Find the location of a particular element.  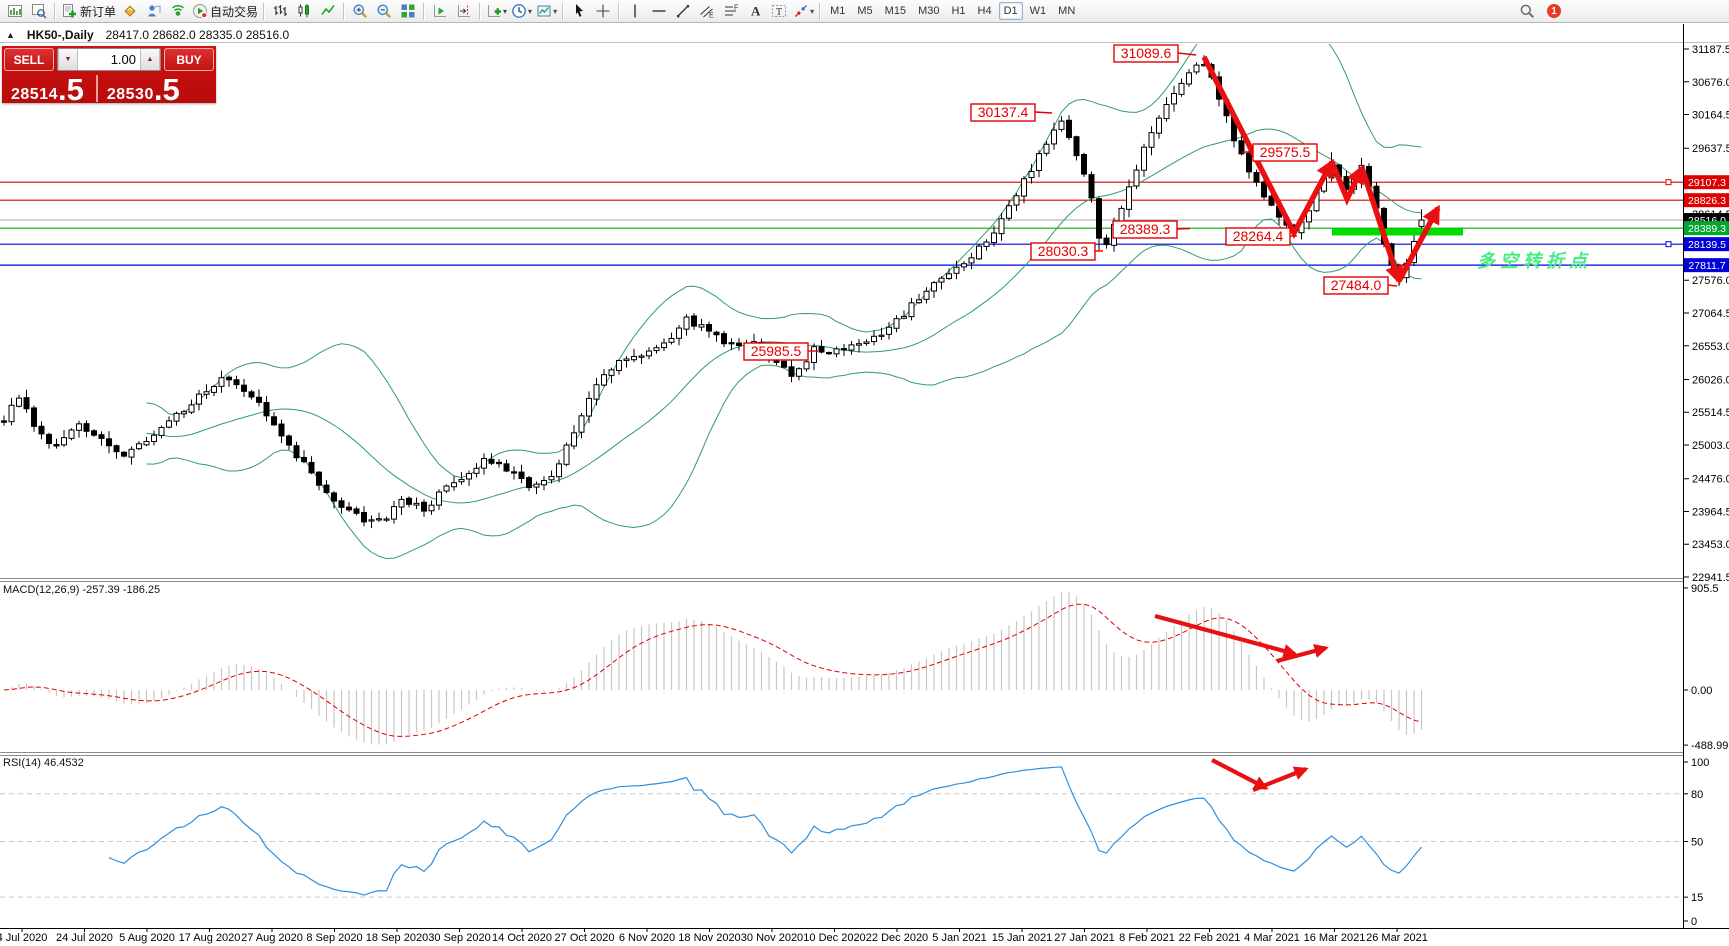

date-tick-label: 10 Dec 2020 is located at coordinates (834, 938).